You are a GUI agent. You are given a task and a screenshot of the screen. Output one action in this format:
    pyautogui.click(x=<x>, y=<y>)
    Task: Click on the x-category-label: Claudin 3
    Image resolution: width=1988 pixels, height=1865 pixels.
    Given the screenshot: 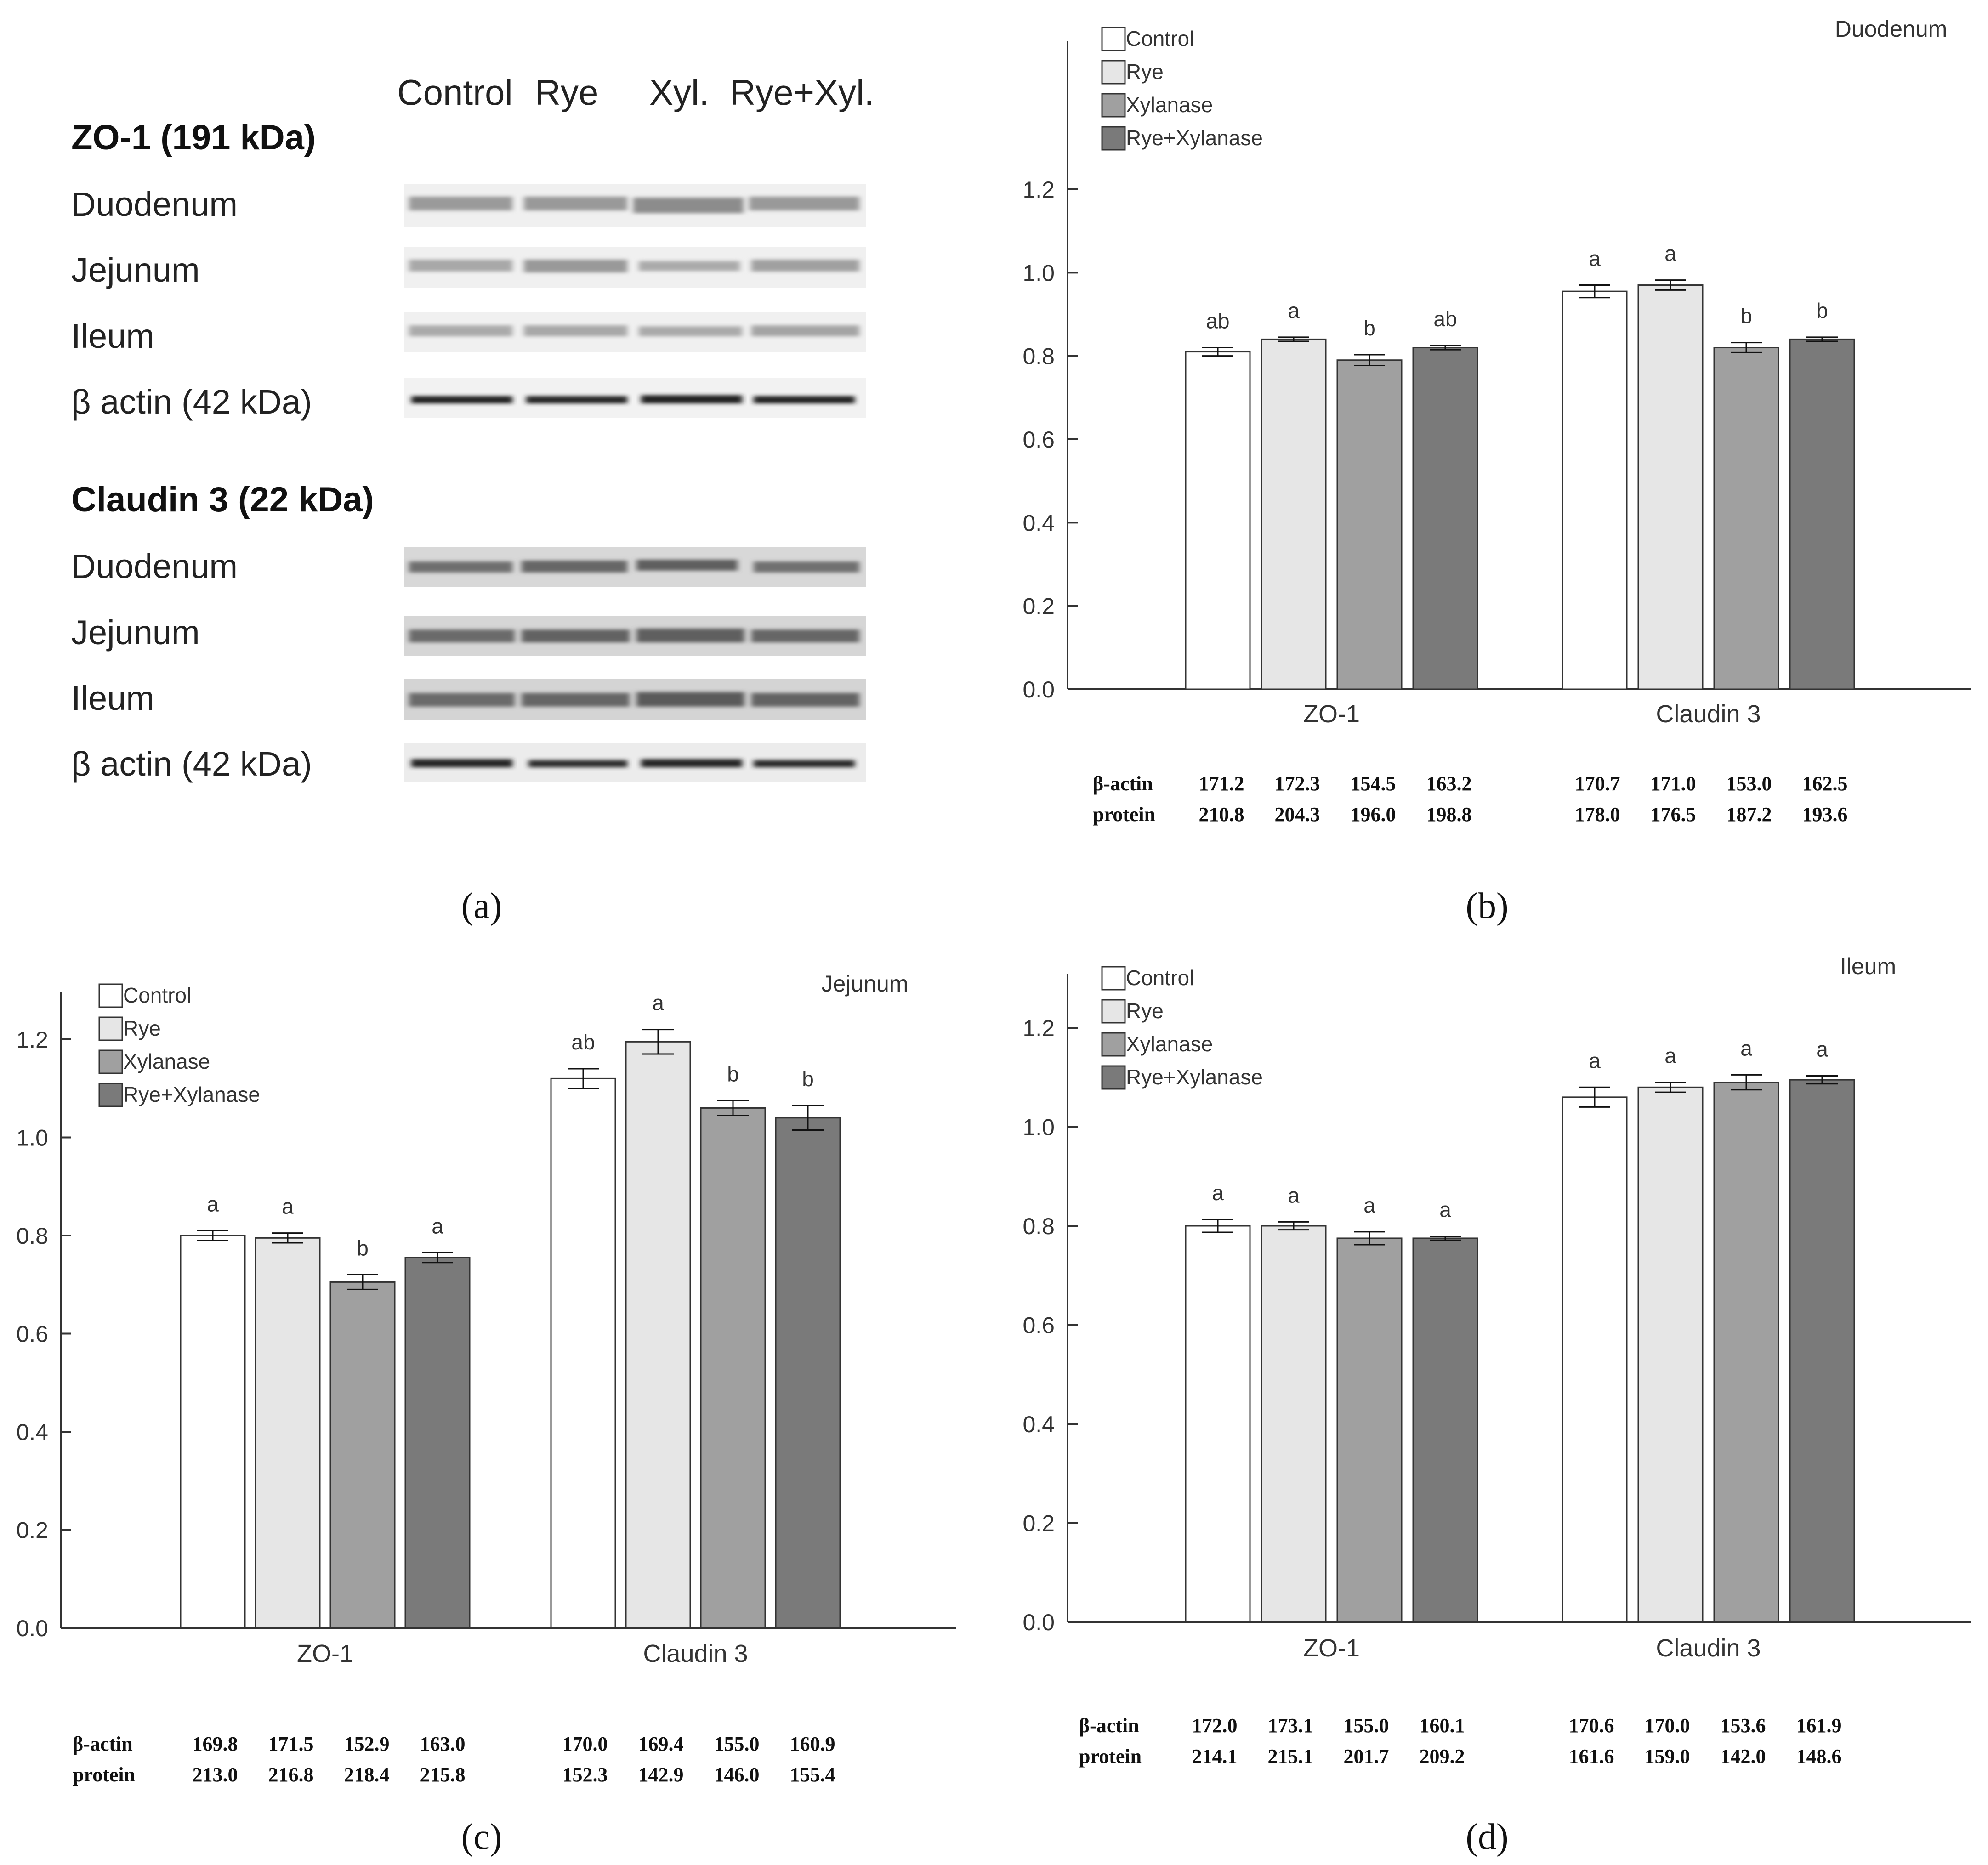 What is the action you would take?
    pyautogui.click(x=695, y=1653)
    